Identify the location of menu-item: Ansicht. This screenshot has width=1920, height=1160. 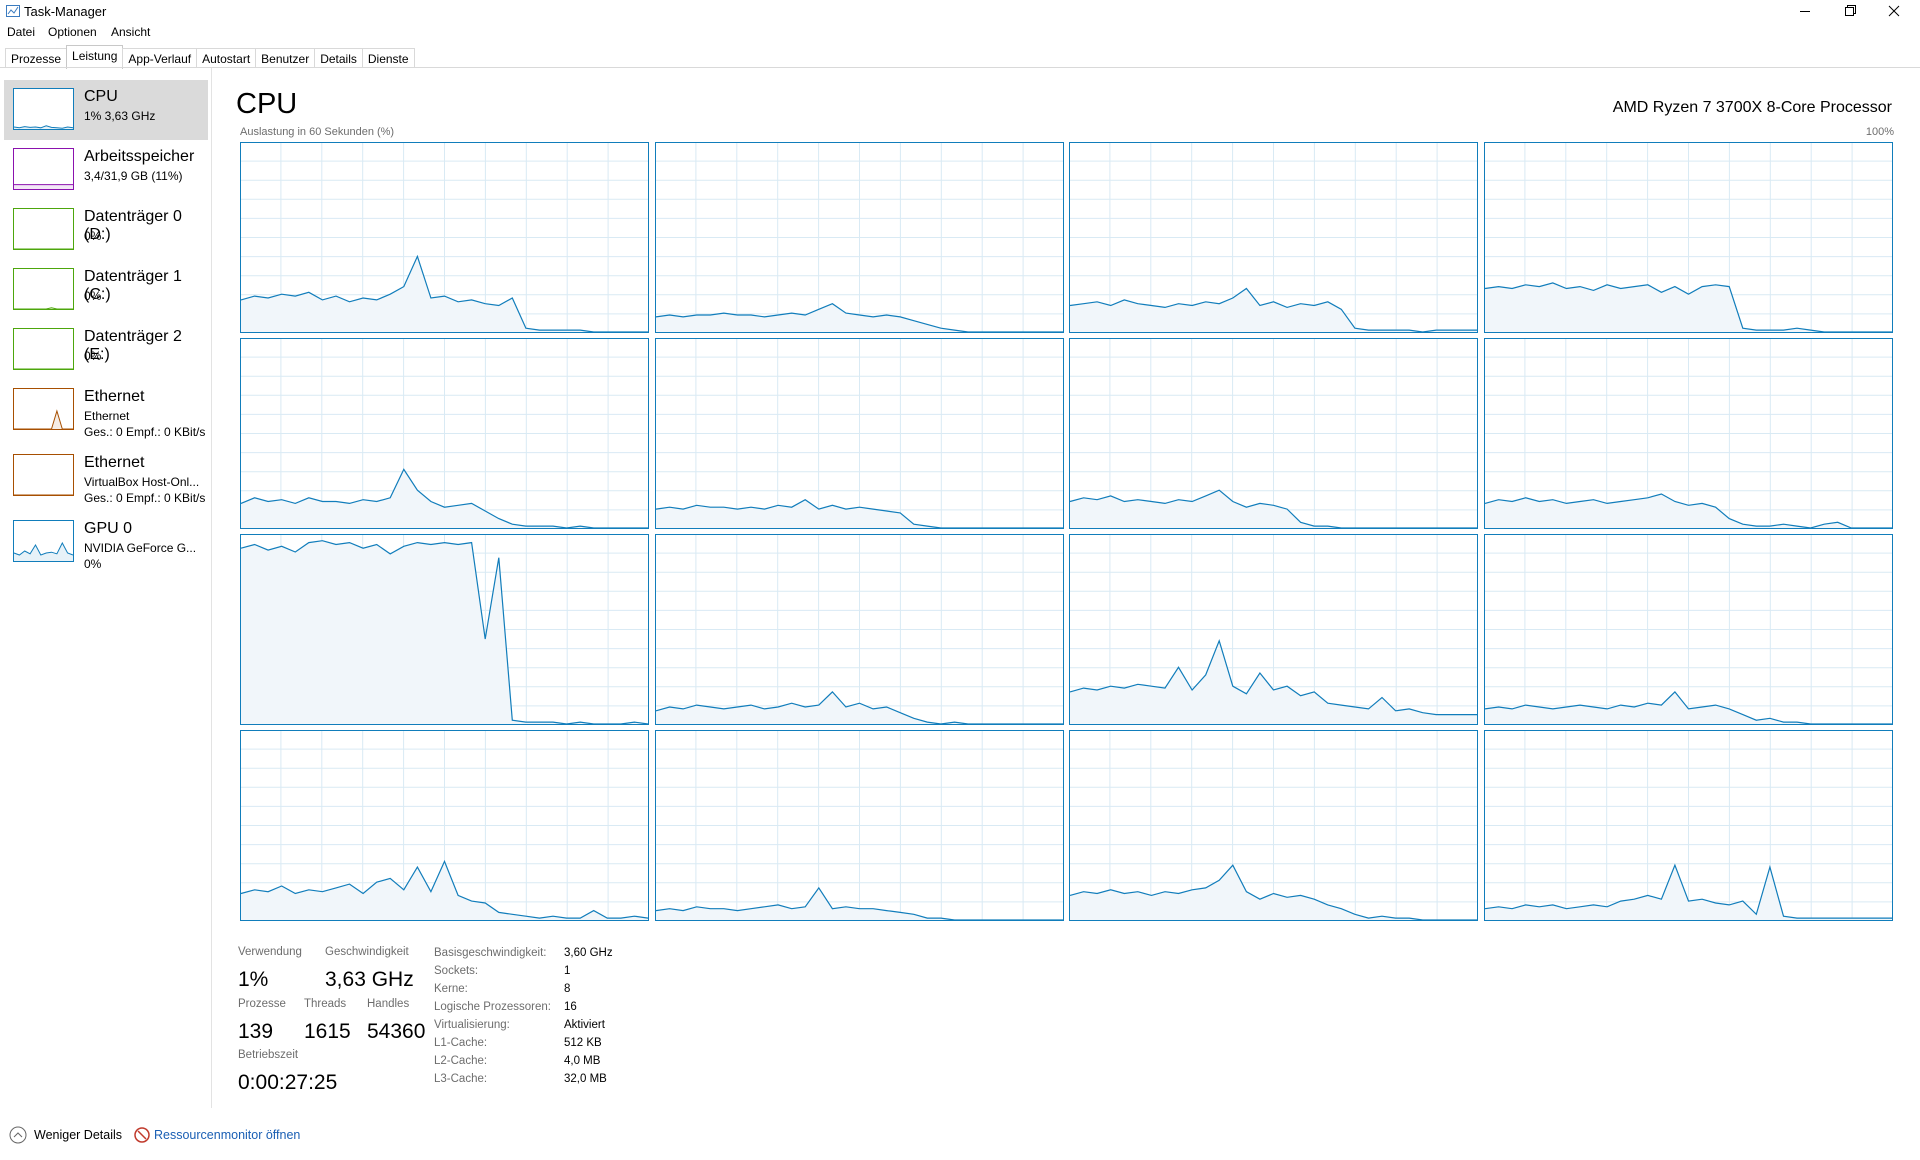
(131, 32).